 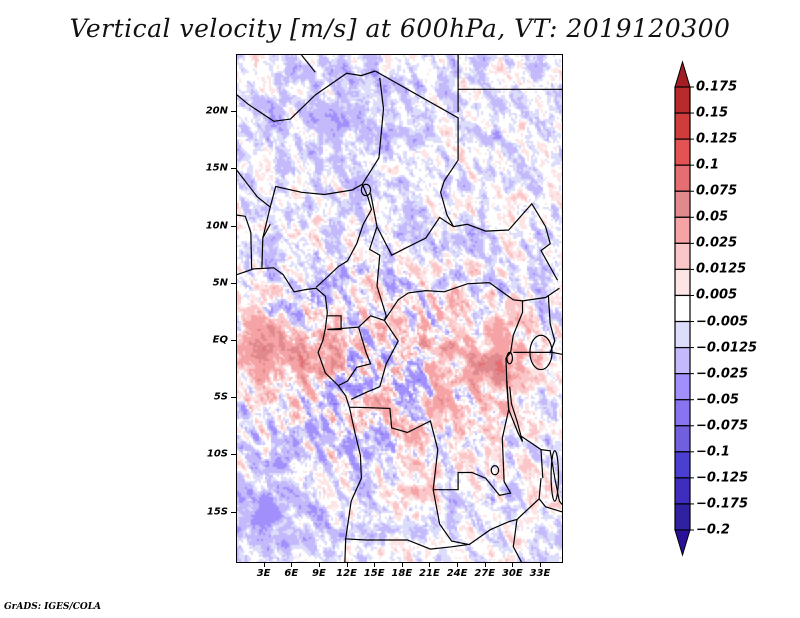 I want to click on y-tick-label: 20N, so click(x=216, y=111).